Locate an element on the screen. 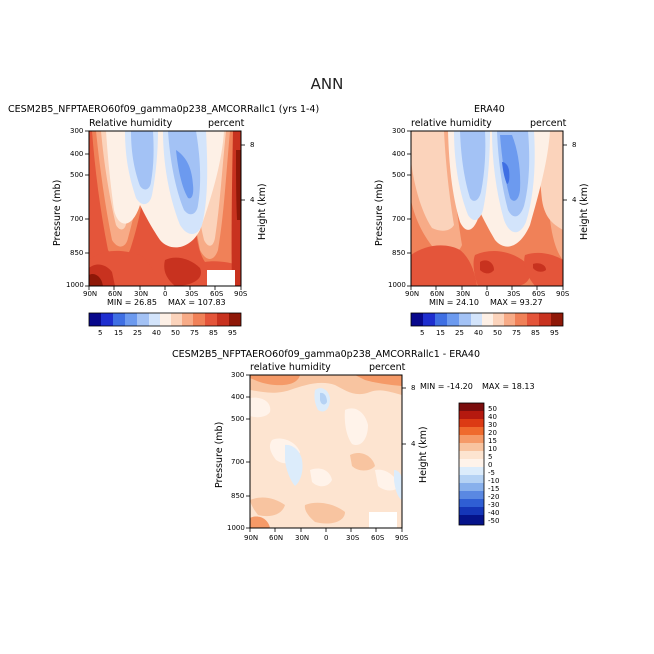 The height and width of the screenshot is (654, 654). panel2-variable-label: relative humidity is located at coordinates (451, 123).